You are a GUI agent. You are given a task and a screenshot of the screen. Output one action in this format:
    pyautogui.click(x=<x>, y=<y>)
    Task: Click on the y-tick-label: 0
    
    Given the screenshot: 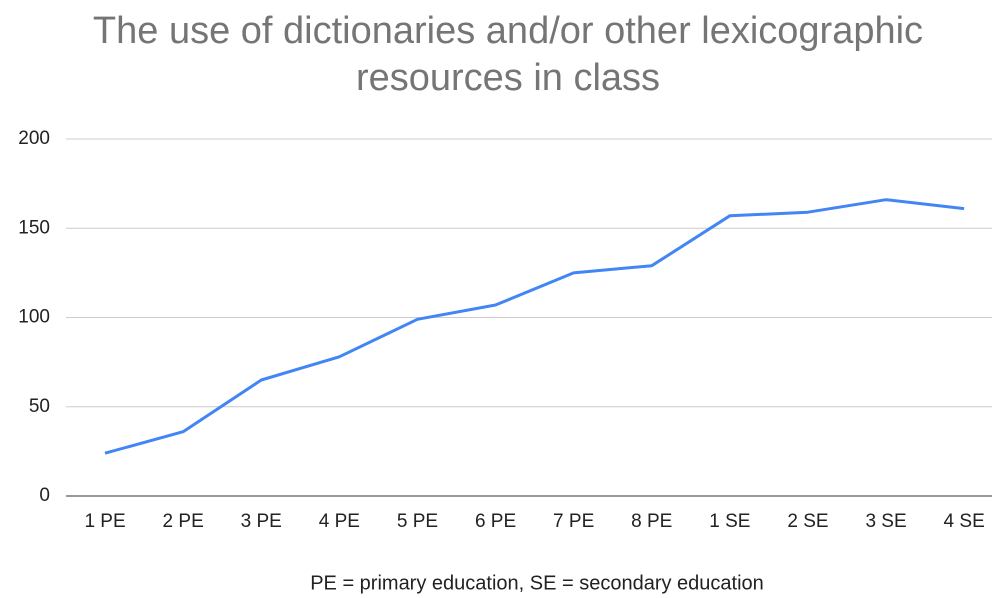 What is the action you would take?
    pyautogui.click(x=44, y=495)
    